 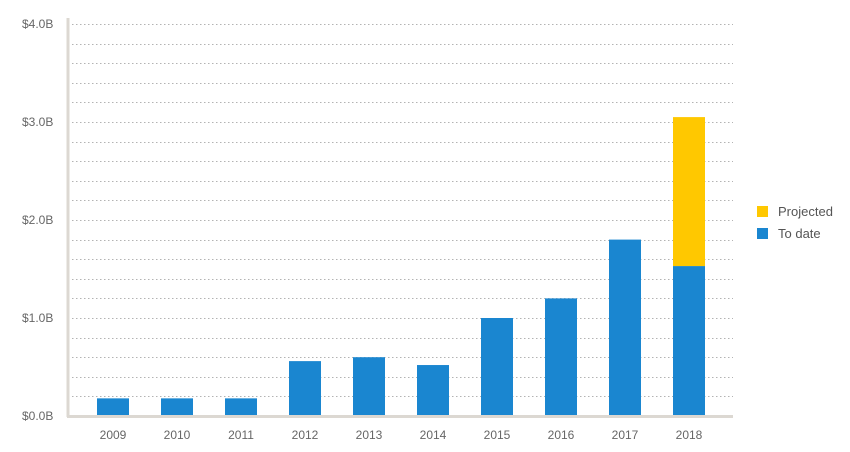 I want to click on x-tick-label: 2015, so click(x=497, y=435).